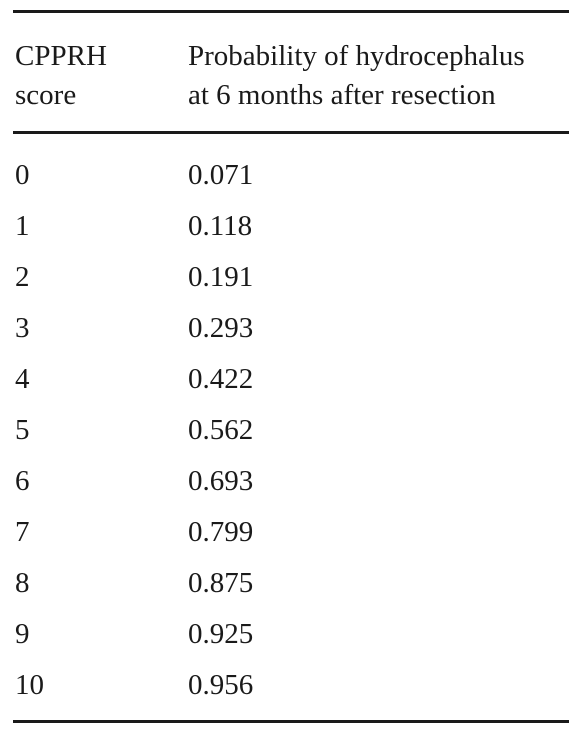 Image resolution: width=586 pixels, height=739 pixels. Describe the element at coordinates (221, 175) in the screenshot. I see `probability-cell: 0.071` at that location.